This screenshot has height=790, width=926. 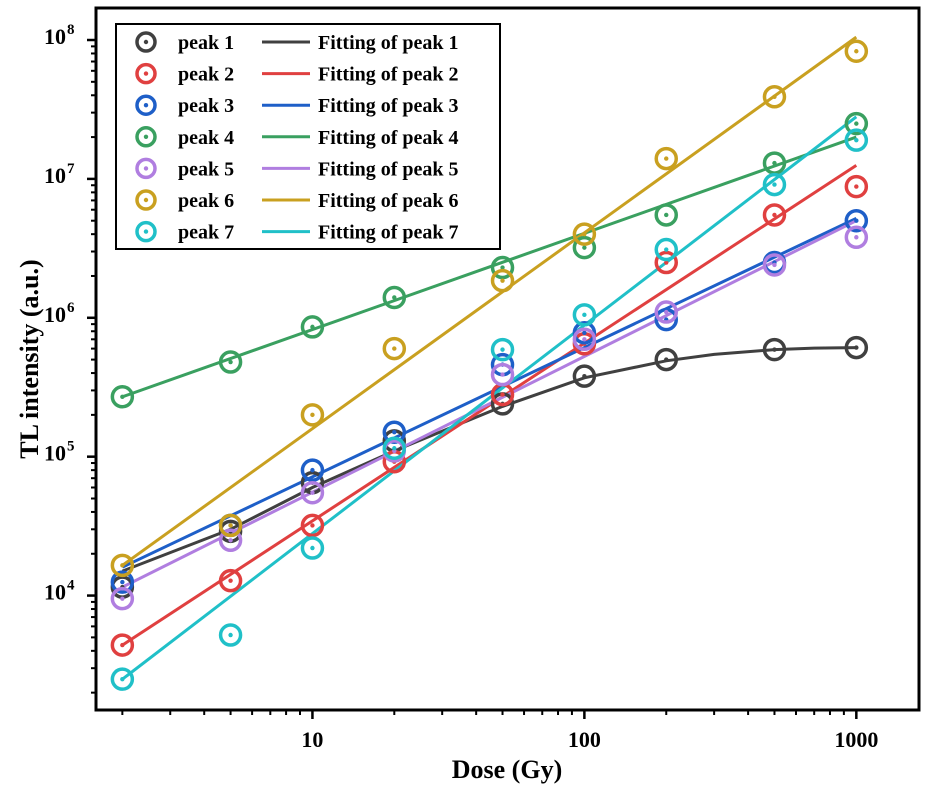 What do you see at coordinates (71, 447) in the screenshot?
I see `y-tick-exponent: 5` at bounding box center [71, 447].